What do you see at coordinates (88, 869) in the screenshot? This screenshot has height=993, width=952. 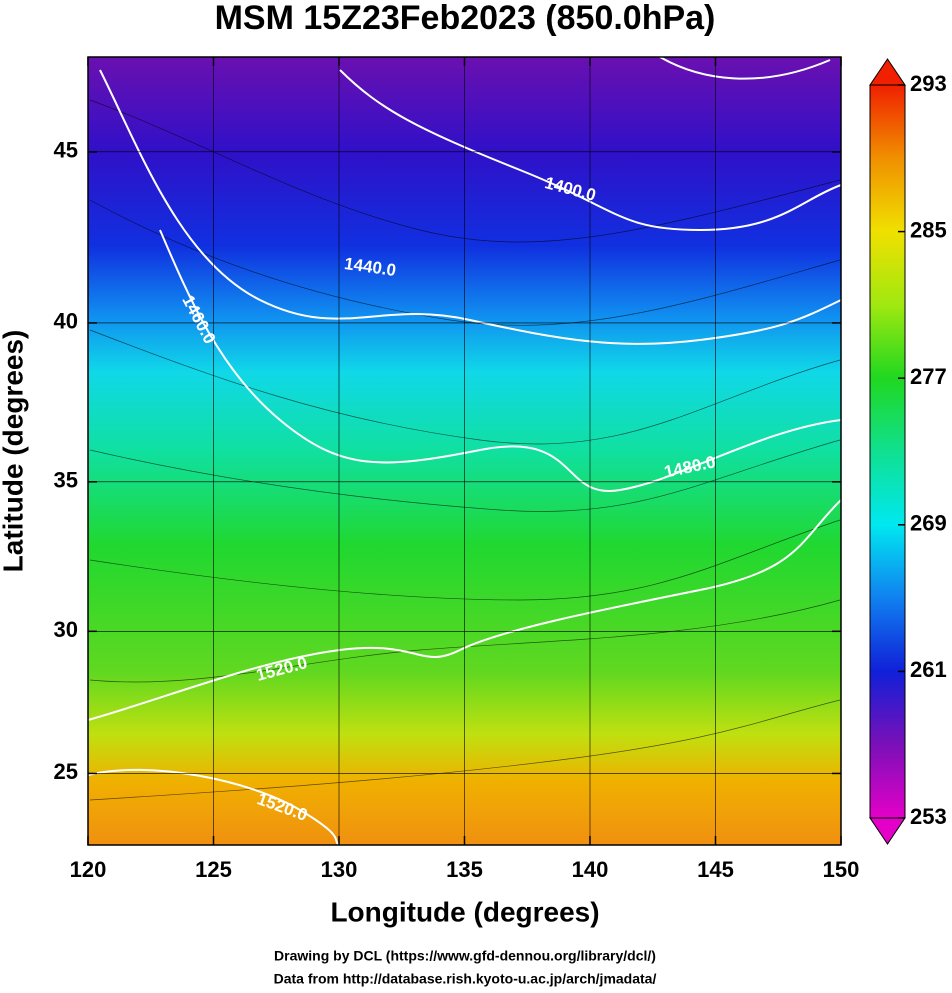 I see `x-tick-label: 120` at bounding box center [88, 869].